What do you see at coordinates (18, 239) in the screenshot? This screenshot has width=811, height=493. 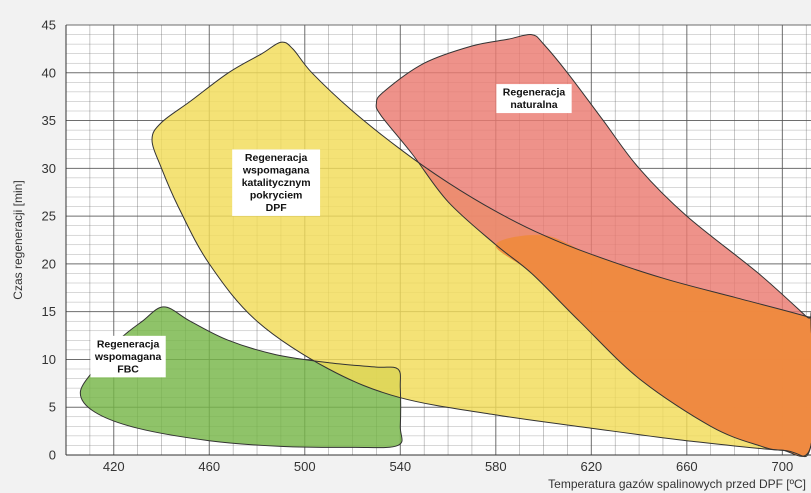 I see `y-axis-title: Czas regeneracji [min]` at bounding box center [18, 239].